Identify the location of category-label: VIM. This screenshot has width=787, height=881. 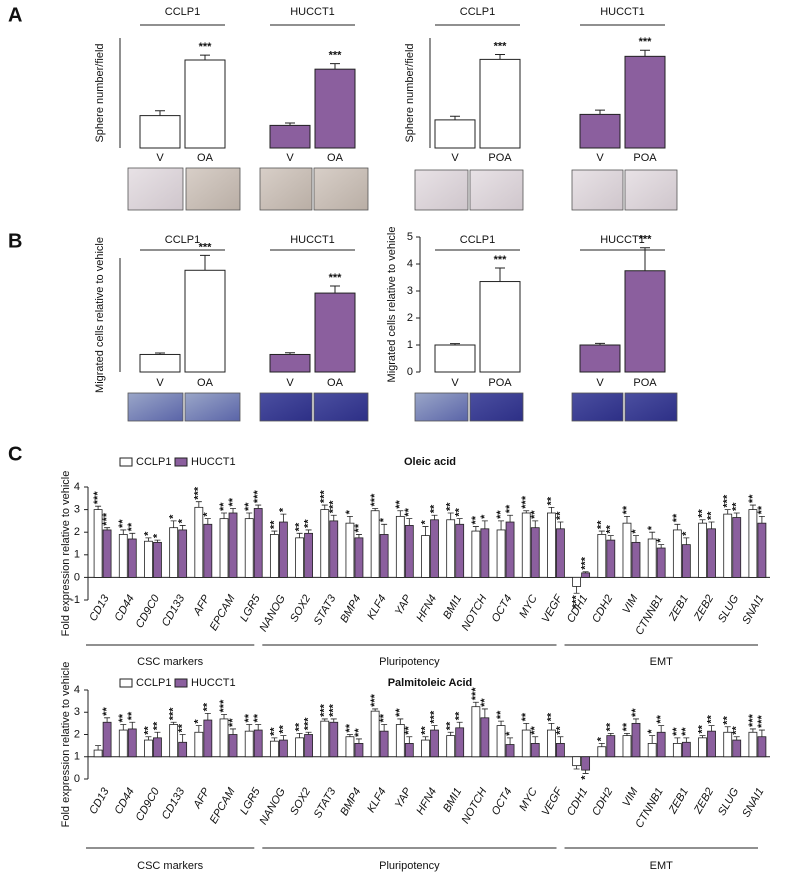
(630, 797).